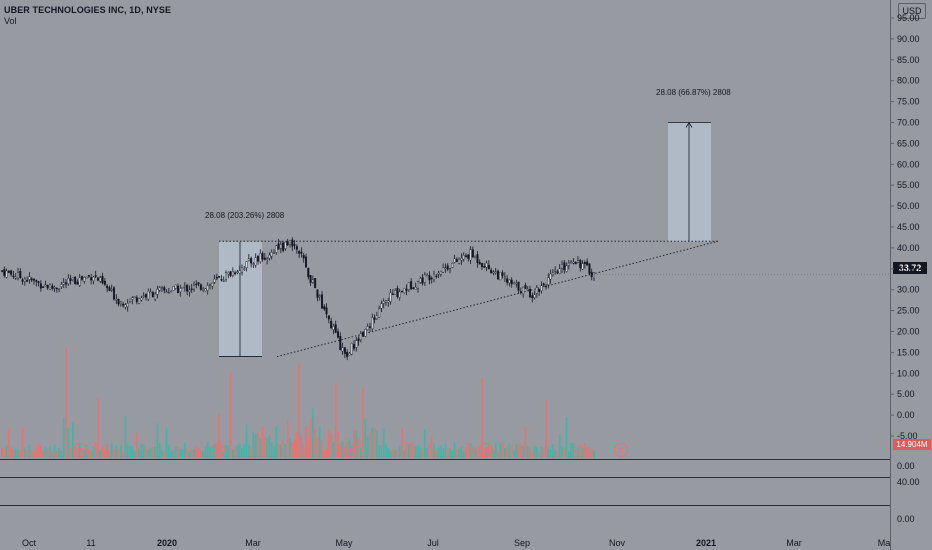 The width and height of the screenshot is (932, 550). What do you see at coordinates (910, 268) in the screenshot?
I see `last-price-badge: 33.72` at bounding box center [910, 268].